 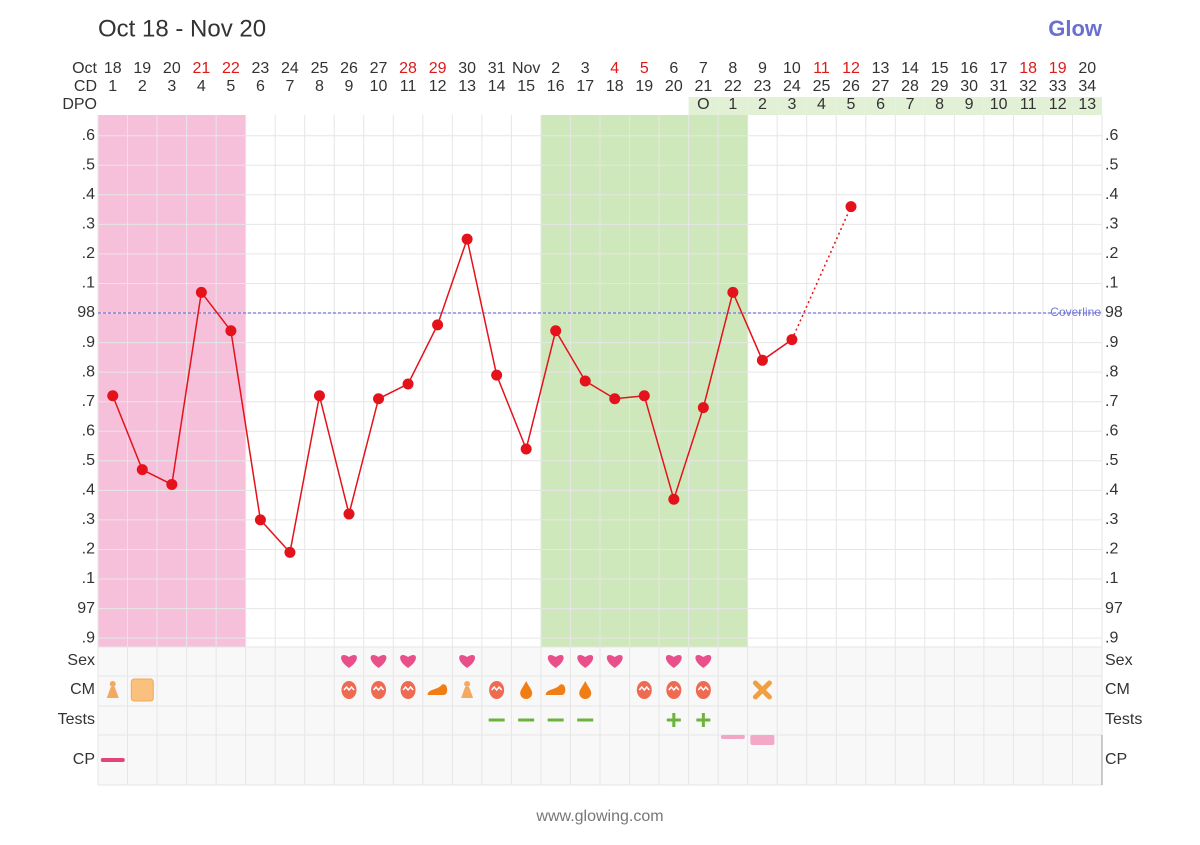 What do you see at coordinates (910, 86) in the screenshot?
I see `cd-label: 28` at bounding box center [910, 86].